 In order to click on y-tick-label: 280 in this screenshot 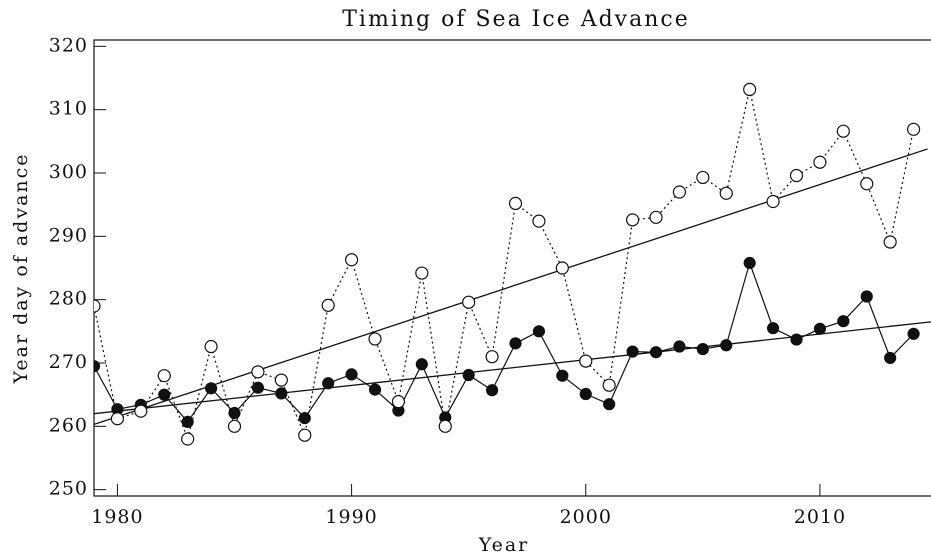, I will do `click(68, 299)`.